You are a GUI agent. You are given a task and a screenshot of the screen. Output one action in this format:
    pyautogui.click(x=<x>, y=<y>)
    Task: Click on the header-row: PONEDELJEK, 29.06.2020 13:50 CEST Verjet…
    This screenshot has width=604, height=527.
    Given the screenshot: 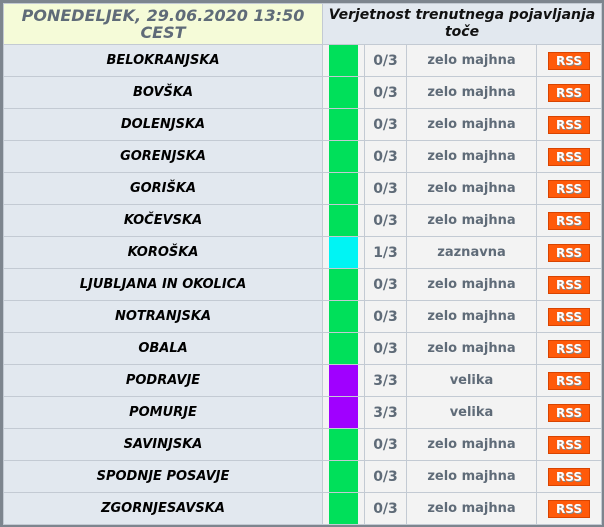 What is the action you would take?
    pyautogui.click(x=303, y=24)
    